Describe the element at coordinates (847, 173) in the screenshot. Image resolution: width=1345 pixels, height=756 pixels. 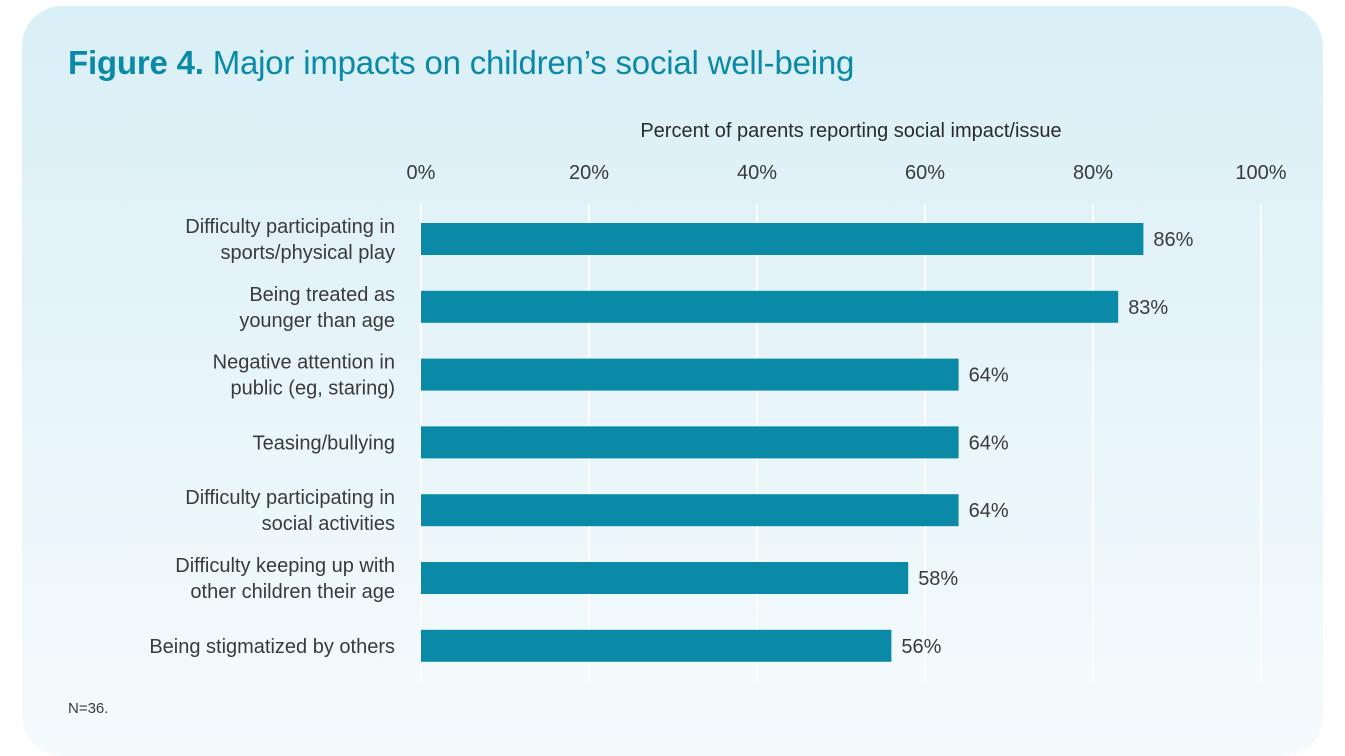
I see `x-axis-ticks: 0% 20% 40% 60% 80% 100%` at that location.